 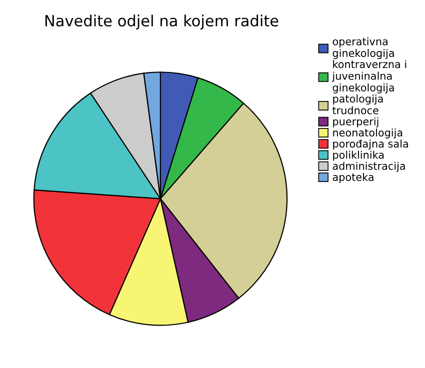 What do you see at coordinates (368, 167) in the screenshot?
I see `legend-label: administracija` at bounding box center [368, 167].